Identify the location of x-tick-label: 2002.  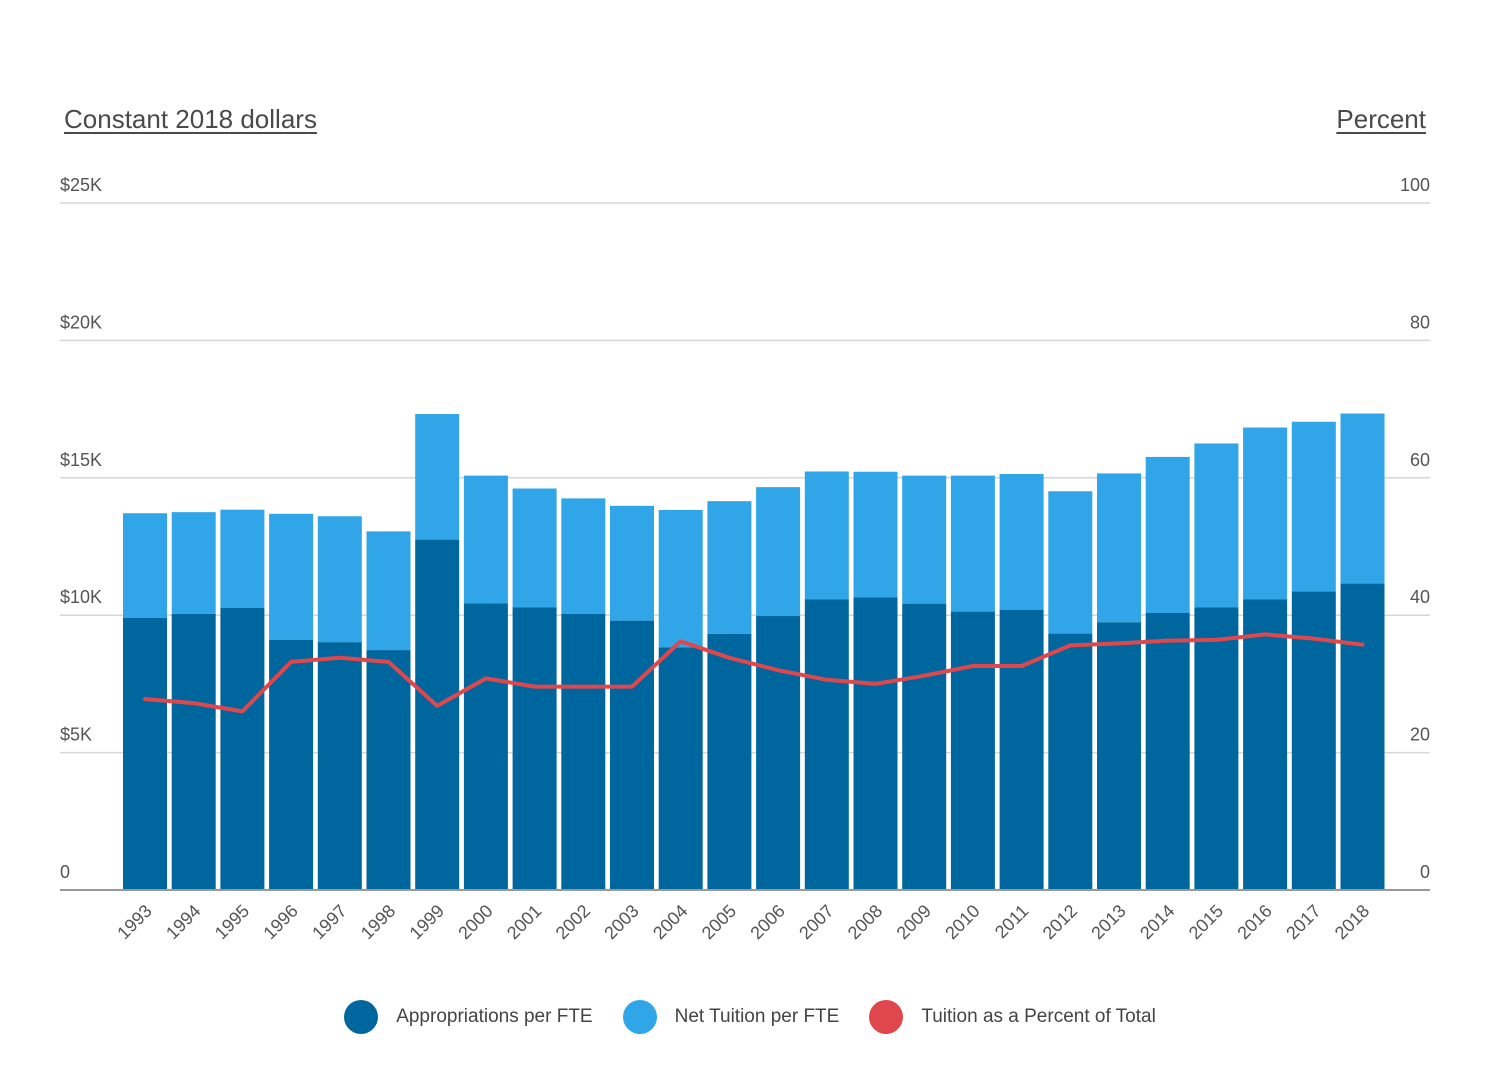
(573, 922).